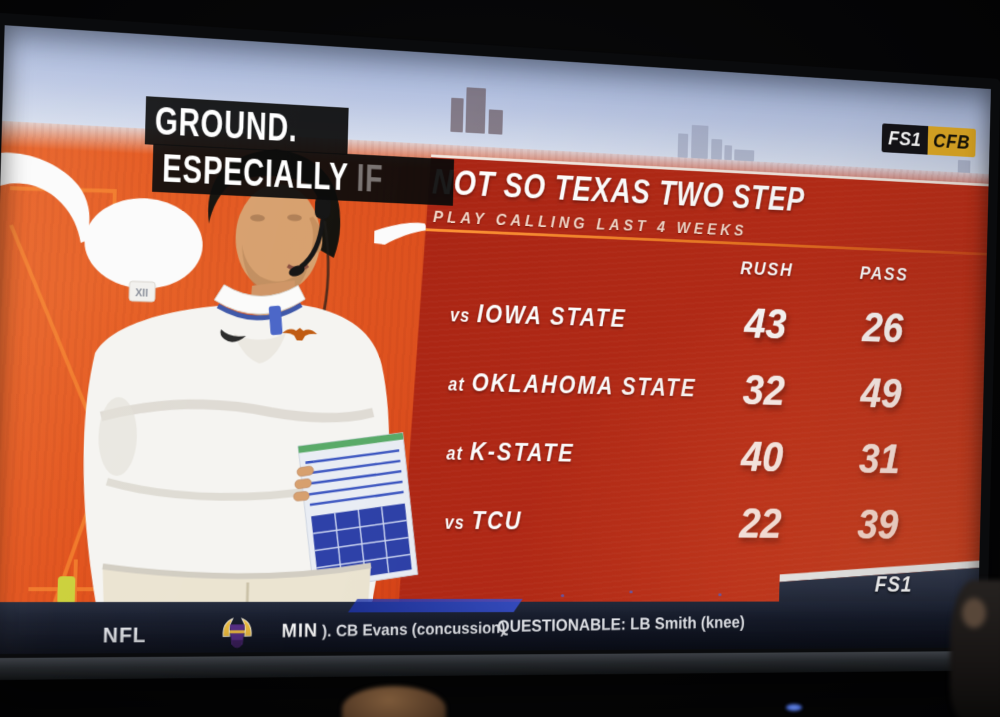  I want to click on light-speck, so click(720, 595).